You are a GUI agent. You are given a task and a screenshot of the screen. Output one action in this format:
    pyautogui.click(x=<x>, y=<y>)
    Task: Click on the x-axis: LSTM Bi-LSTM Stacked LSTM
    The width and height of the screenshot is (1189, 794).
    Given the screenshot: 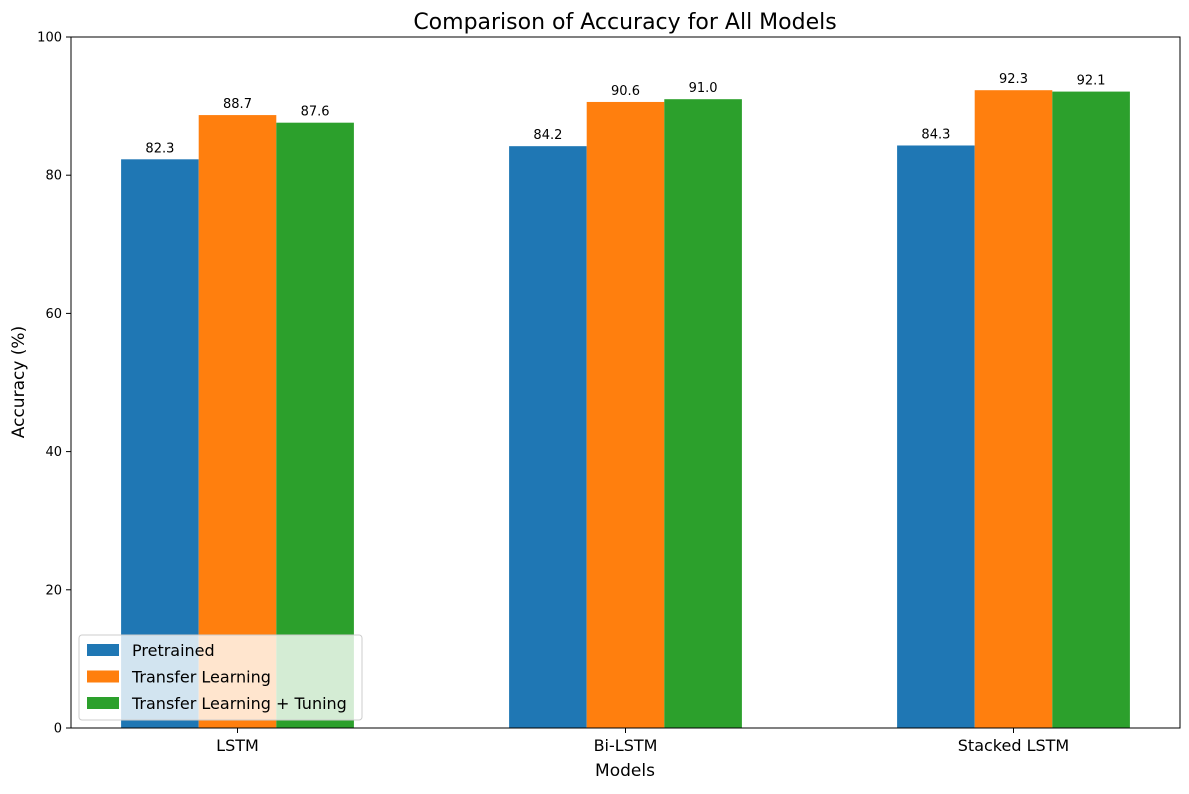 What is the action you would take?
    pyautogui.click(x=642, y=741)
    